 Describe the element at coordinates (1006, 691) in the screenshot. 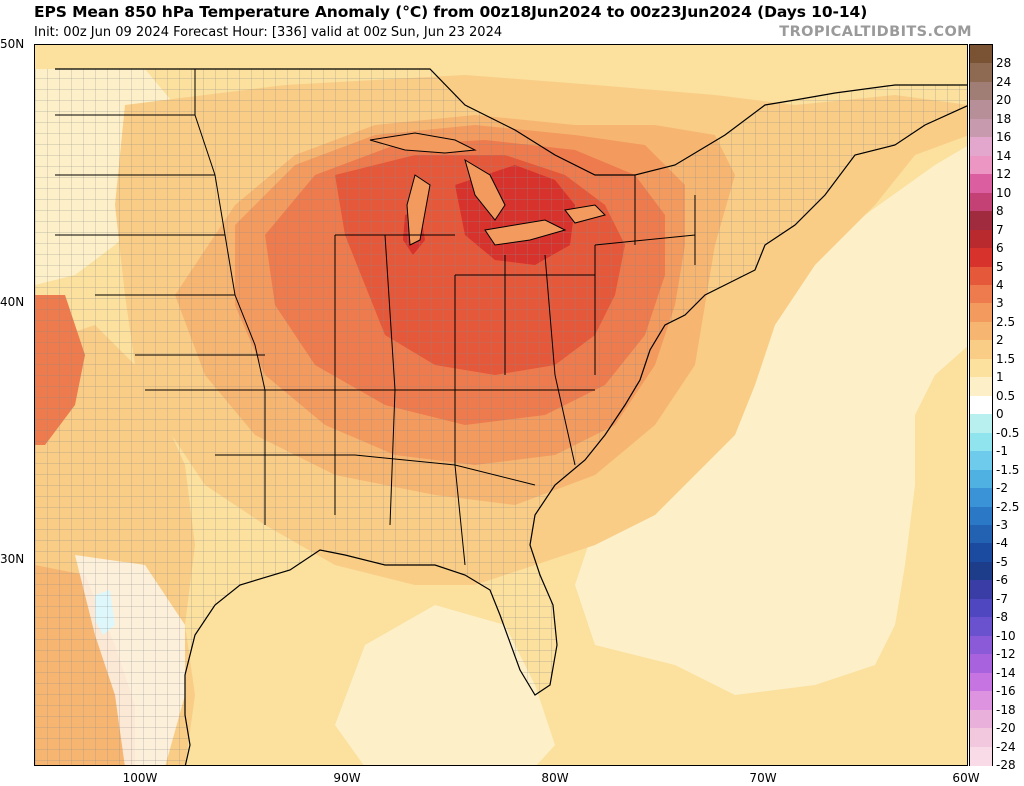

I see `color-scale-label: -16` at that location.